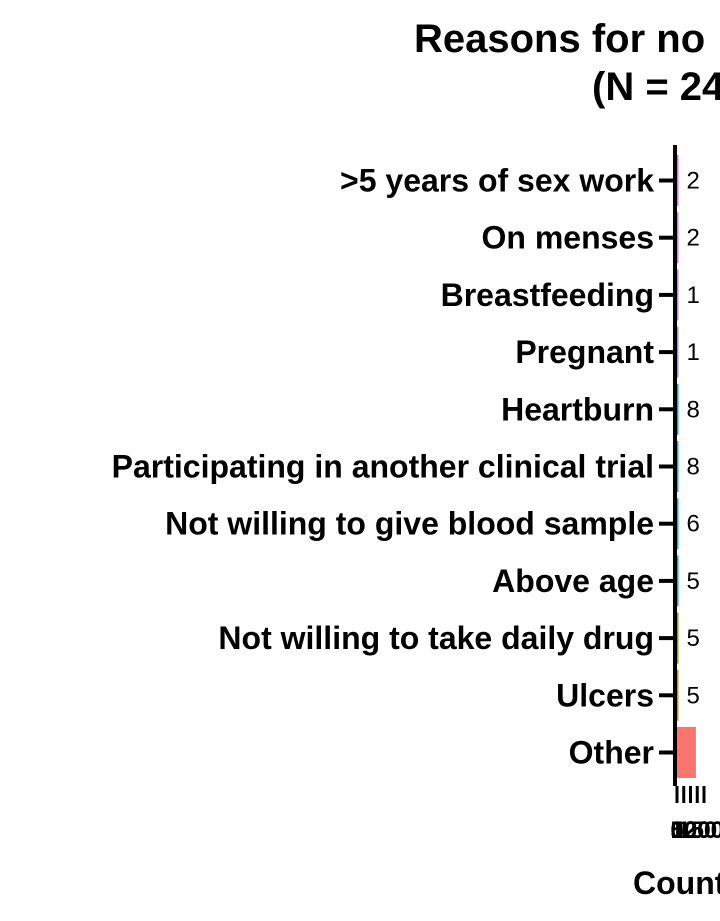 The image size is (720, 921). I want to click on chart-title: Reasons for no (N = 24, so click(567, 63).